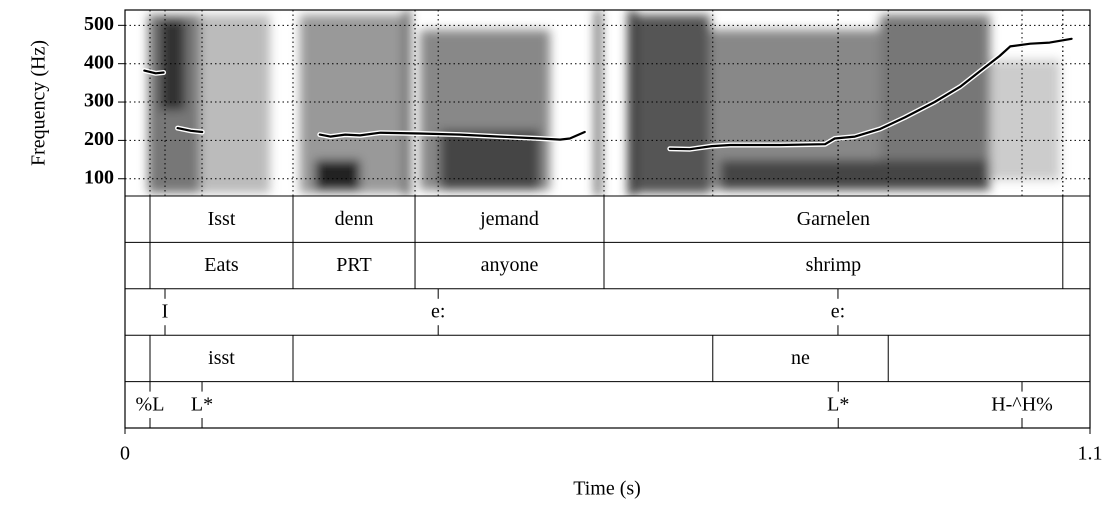 The height and width of the screenshot is (506, 1110). Describe the element at coordinates (99, 62) in the screenshot. I see `y-tick-label: 400` at that location.